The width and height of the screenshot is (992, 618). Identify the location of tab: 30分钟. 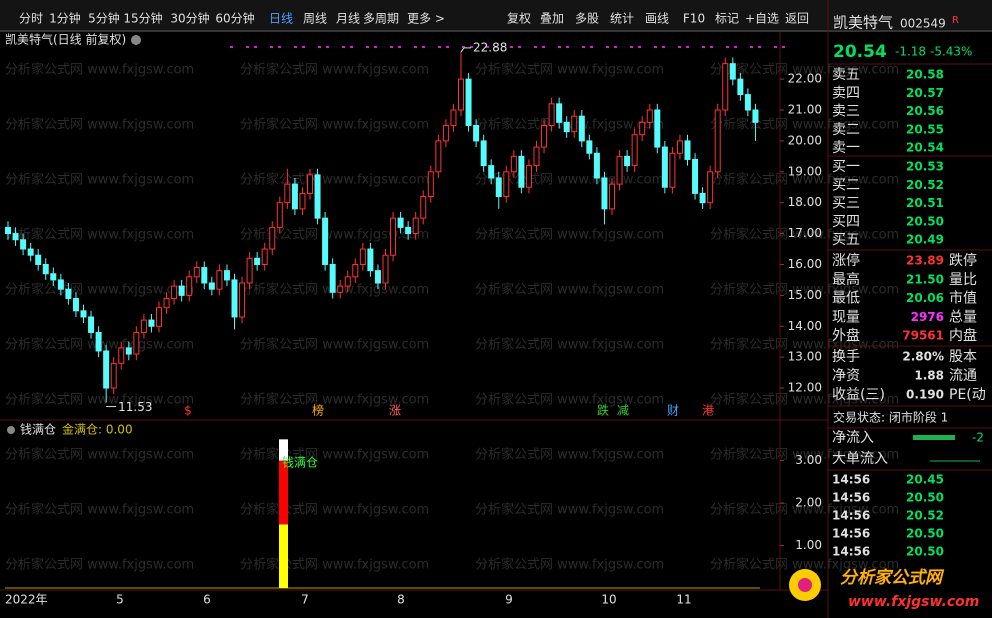
(189, 18).